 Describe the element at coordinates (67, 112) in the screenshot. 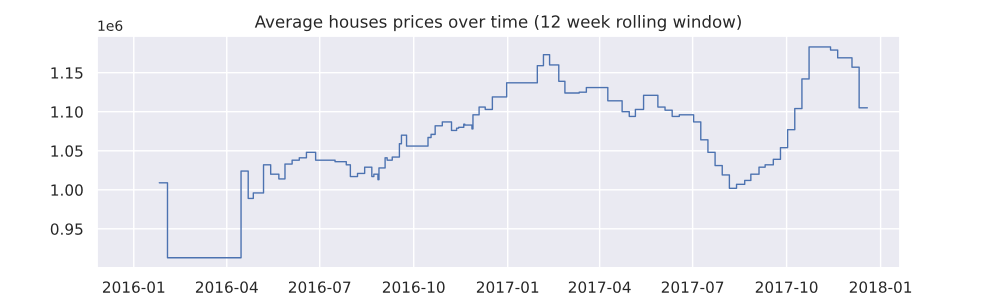

I see `y-tick-label: 1.10` at that location.